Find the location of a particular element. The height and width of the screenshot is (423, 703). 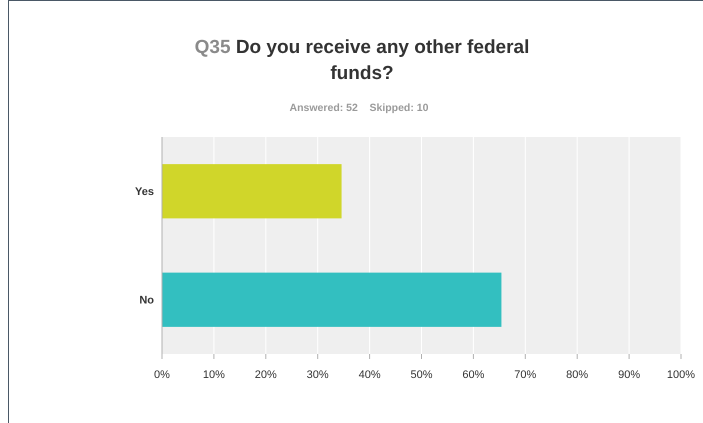

chart-title: Q35 Do you receive any other federal funds? is located at coordinates (362, 60).